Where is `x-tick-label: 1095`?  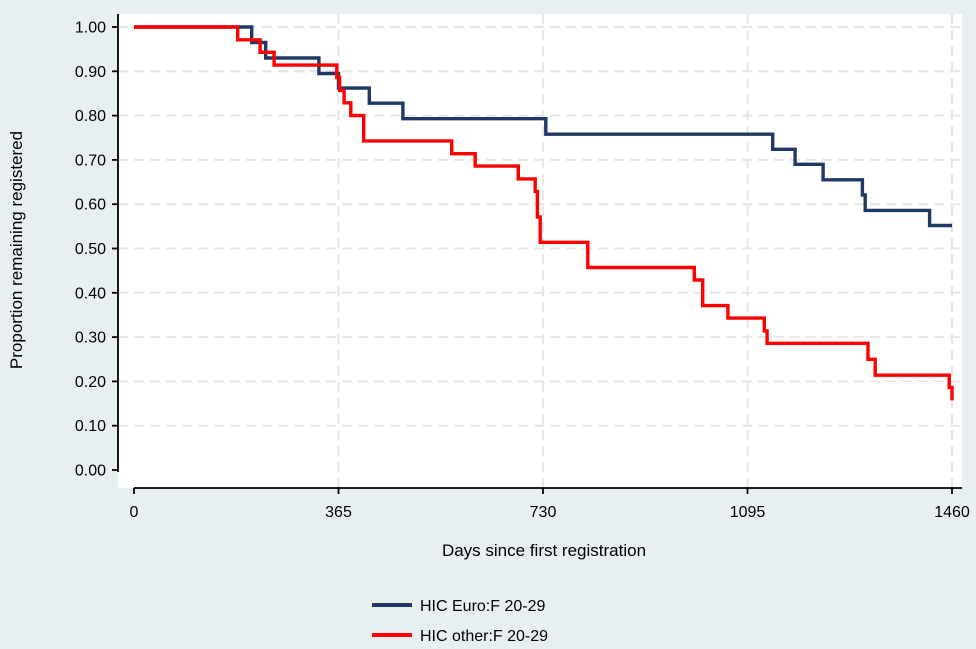 x-tick-label: 1095 is located at coordinates (748, 512).